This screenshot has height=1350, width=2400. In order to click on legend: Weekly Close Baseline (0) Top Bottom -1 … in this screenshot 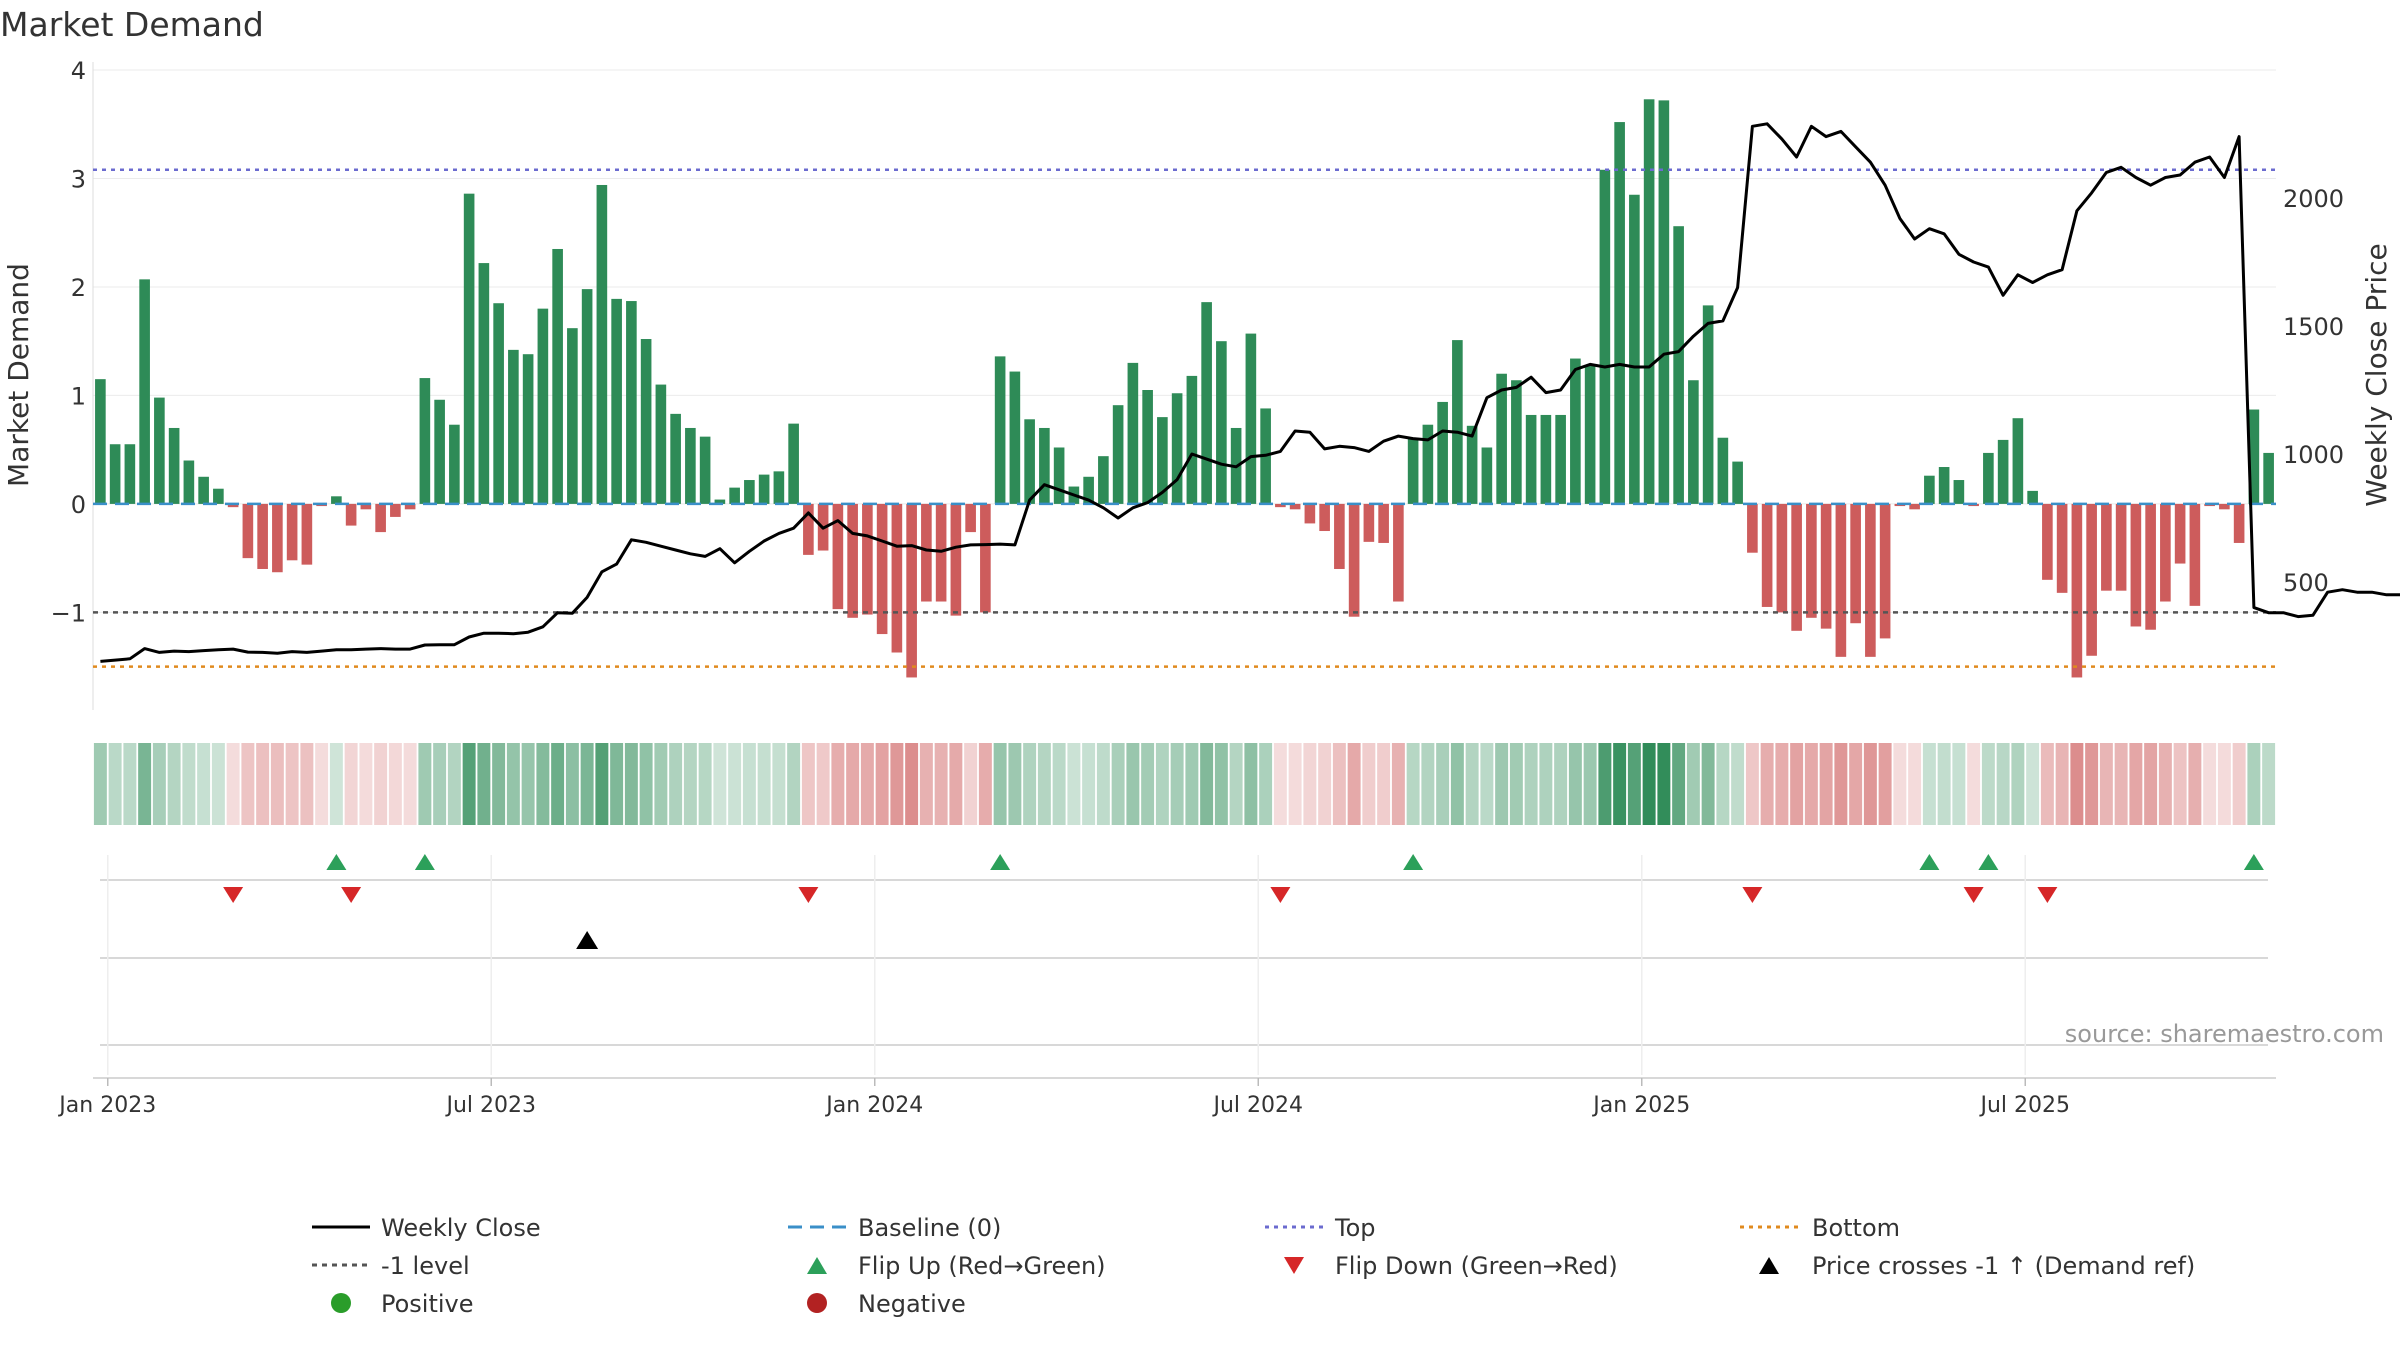, I will do `click(1253, 1266)`.